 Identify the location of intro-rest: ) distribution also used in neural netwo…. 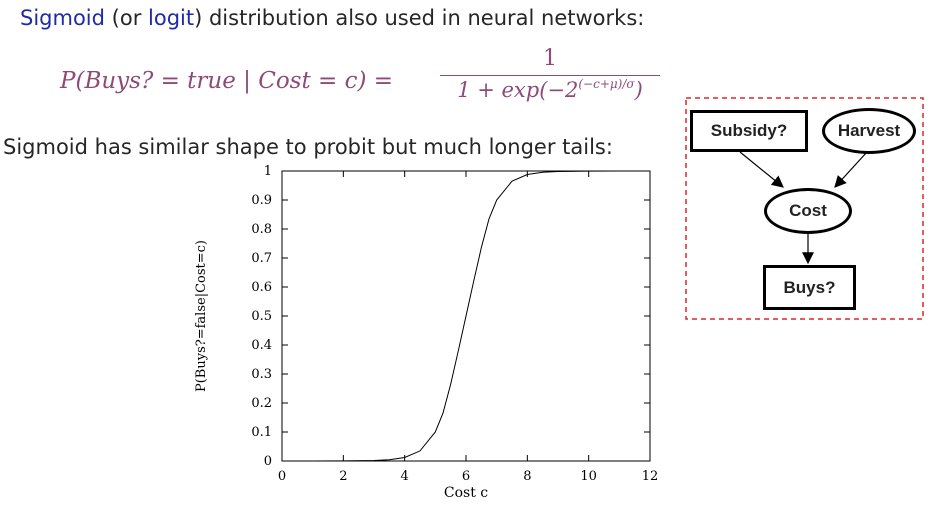
(419, 18).